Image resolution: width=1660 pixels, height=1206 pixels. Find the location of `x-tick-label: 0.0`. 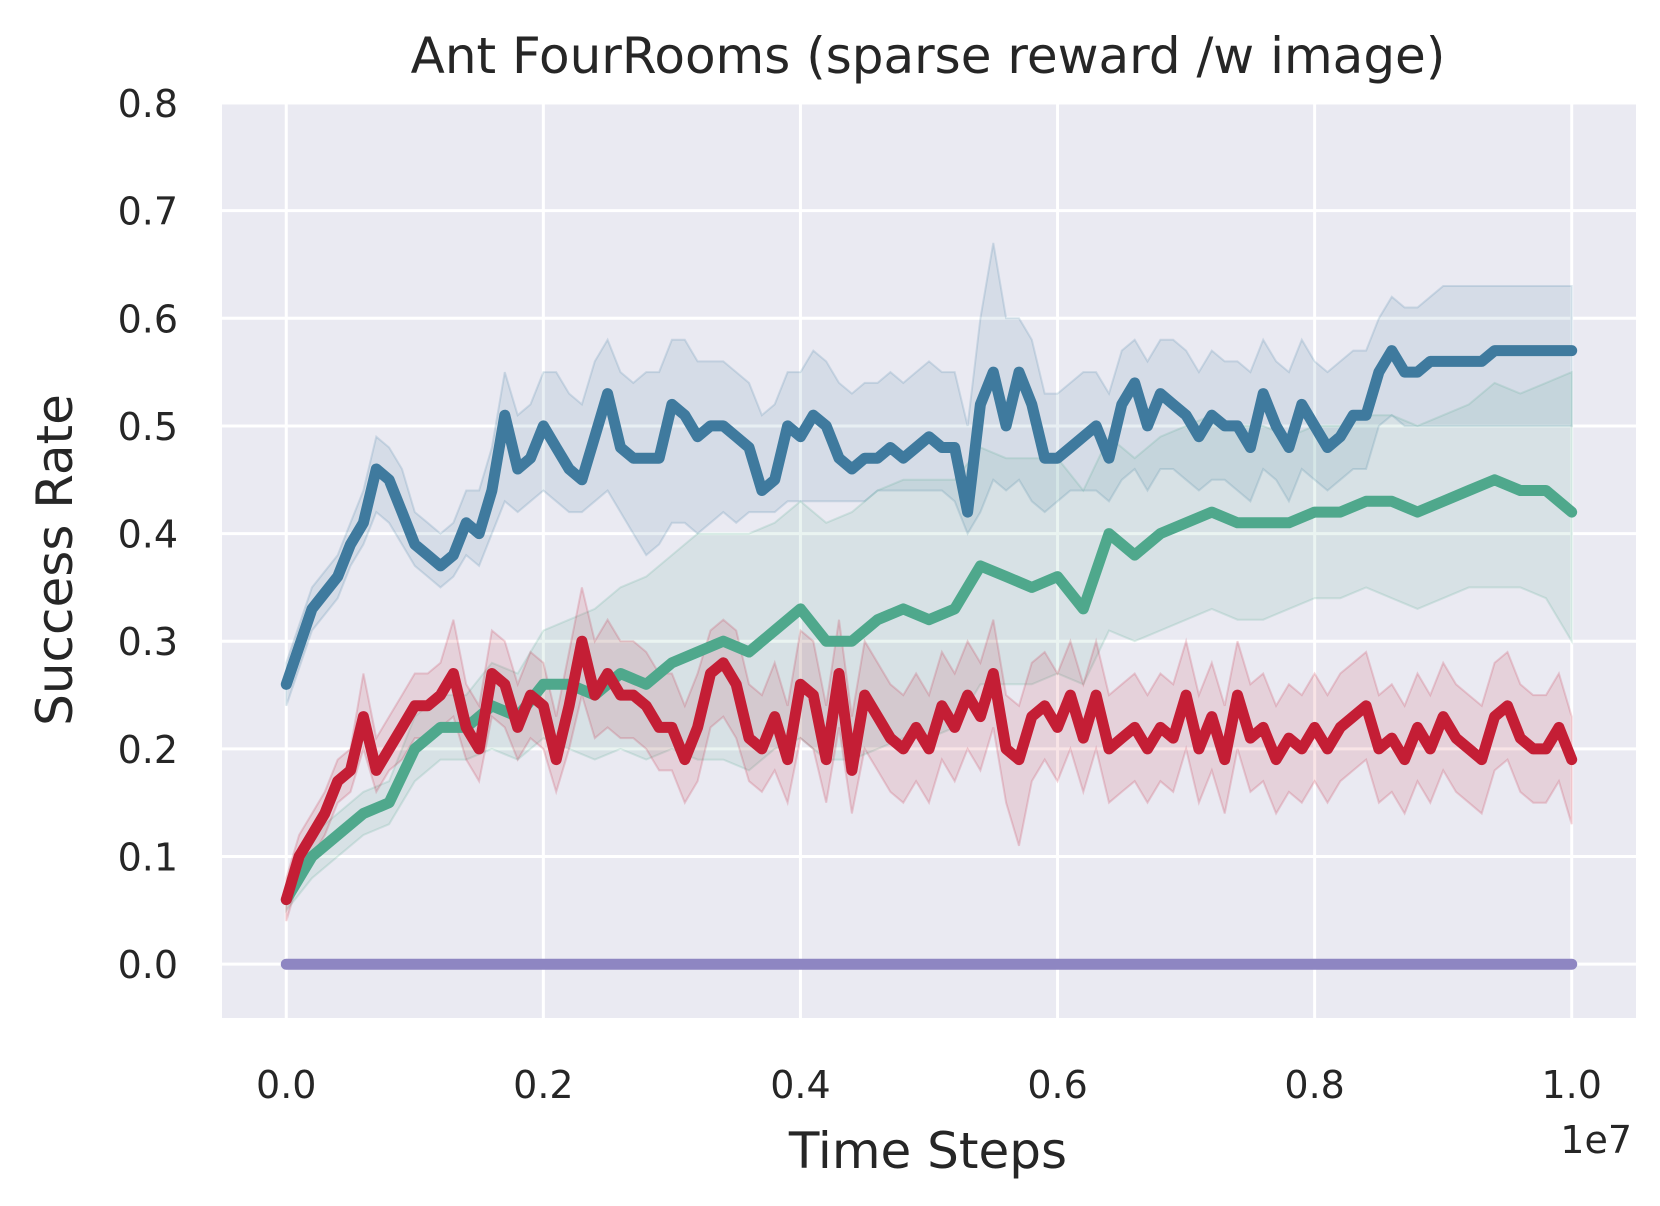

x-tick-label: 0.0 is located at coordinates (286, 1085).